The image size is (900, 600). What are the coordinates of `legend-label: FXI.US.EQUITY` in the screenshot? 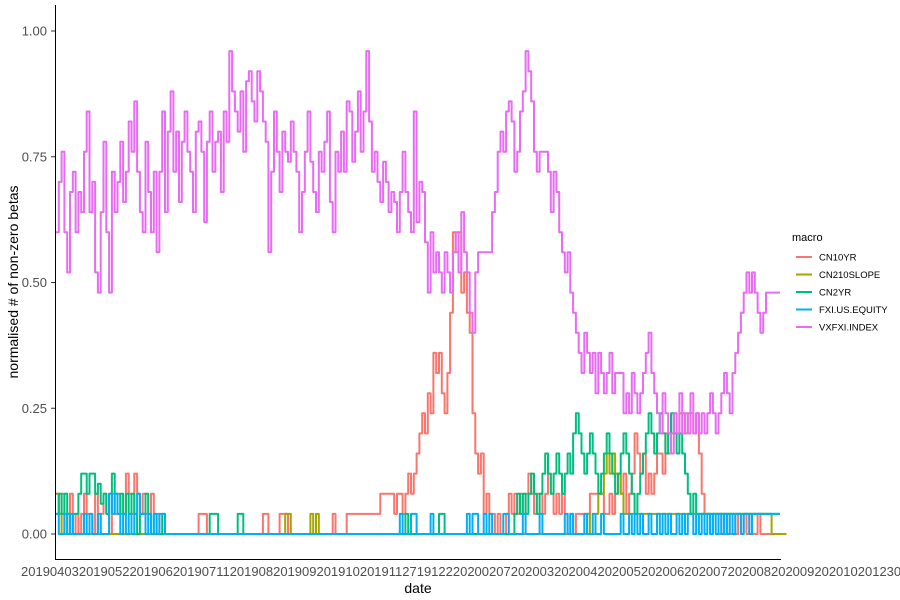 It's located at (853, 310).